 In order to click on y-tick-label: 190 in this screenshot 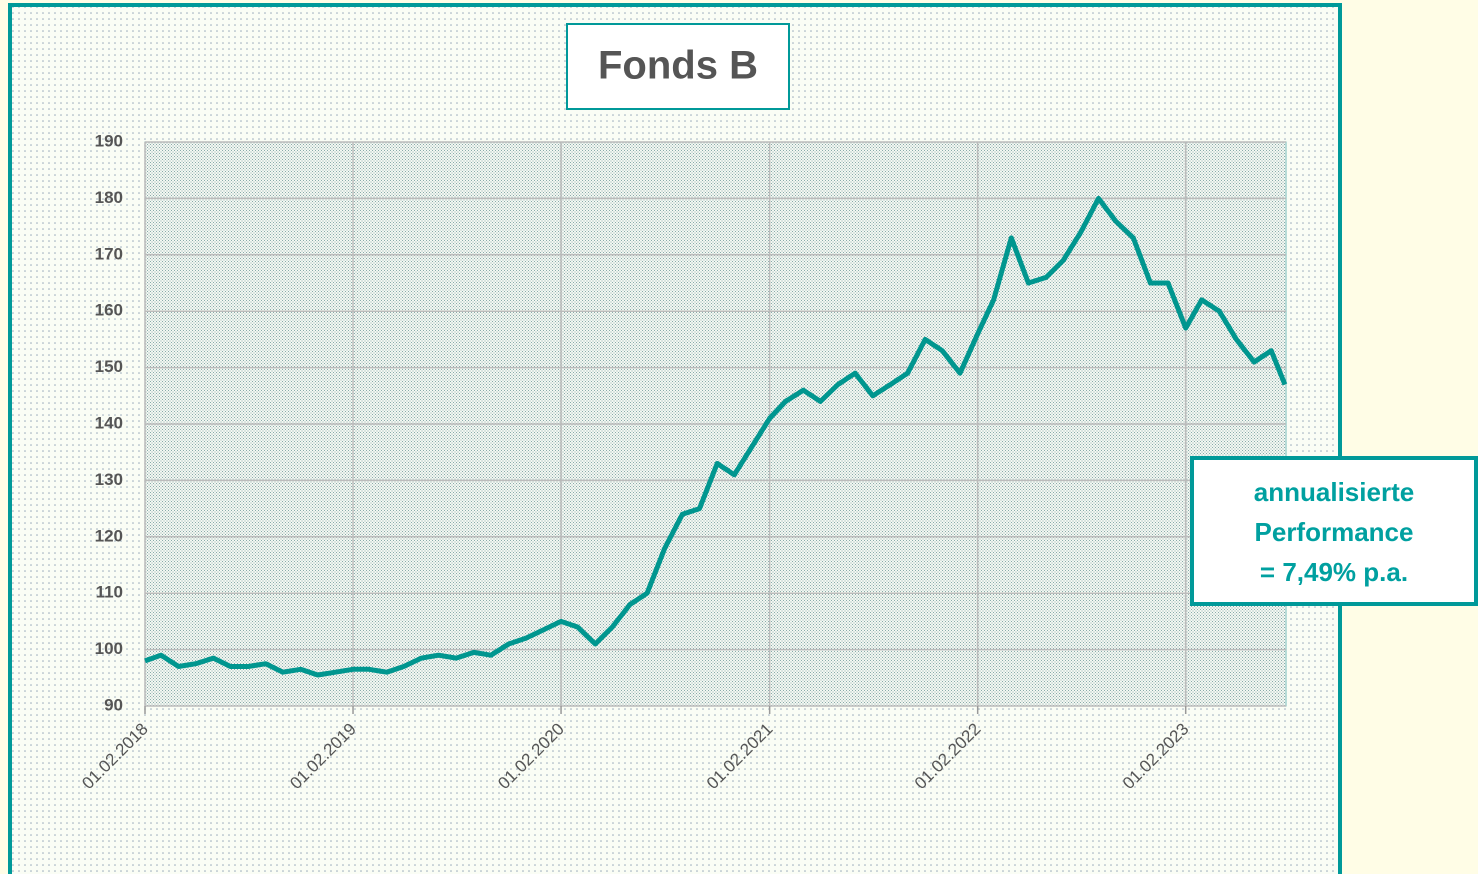, I will do `click(109, 140)`.